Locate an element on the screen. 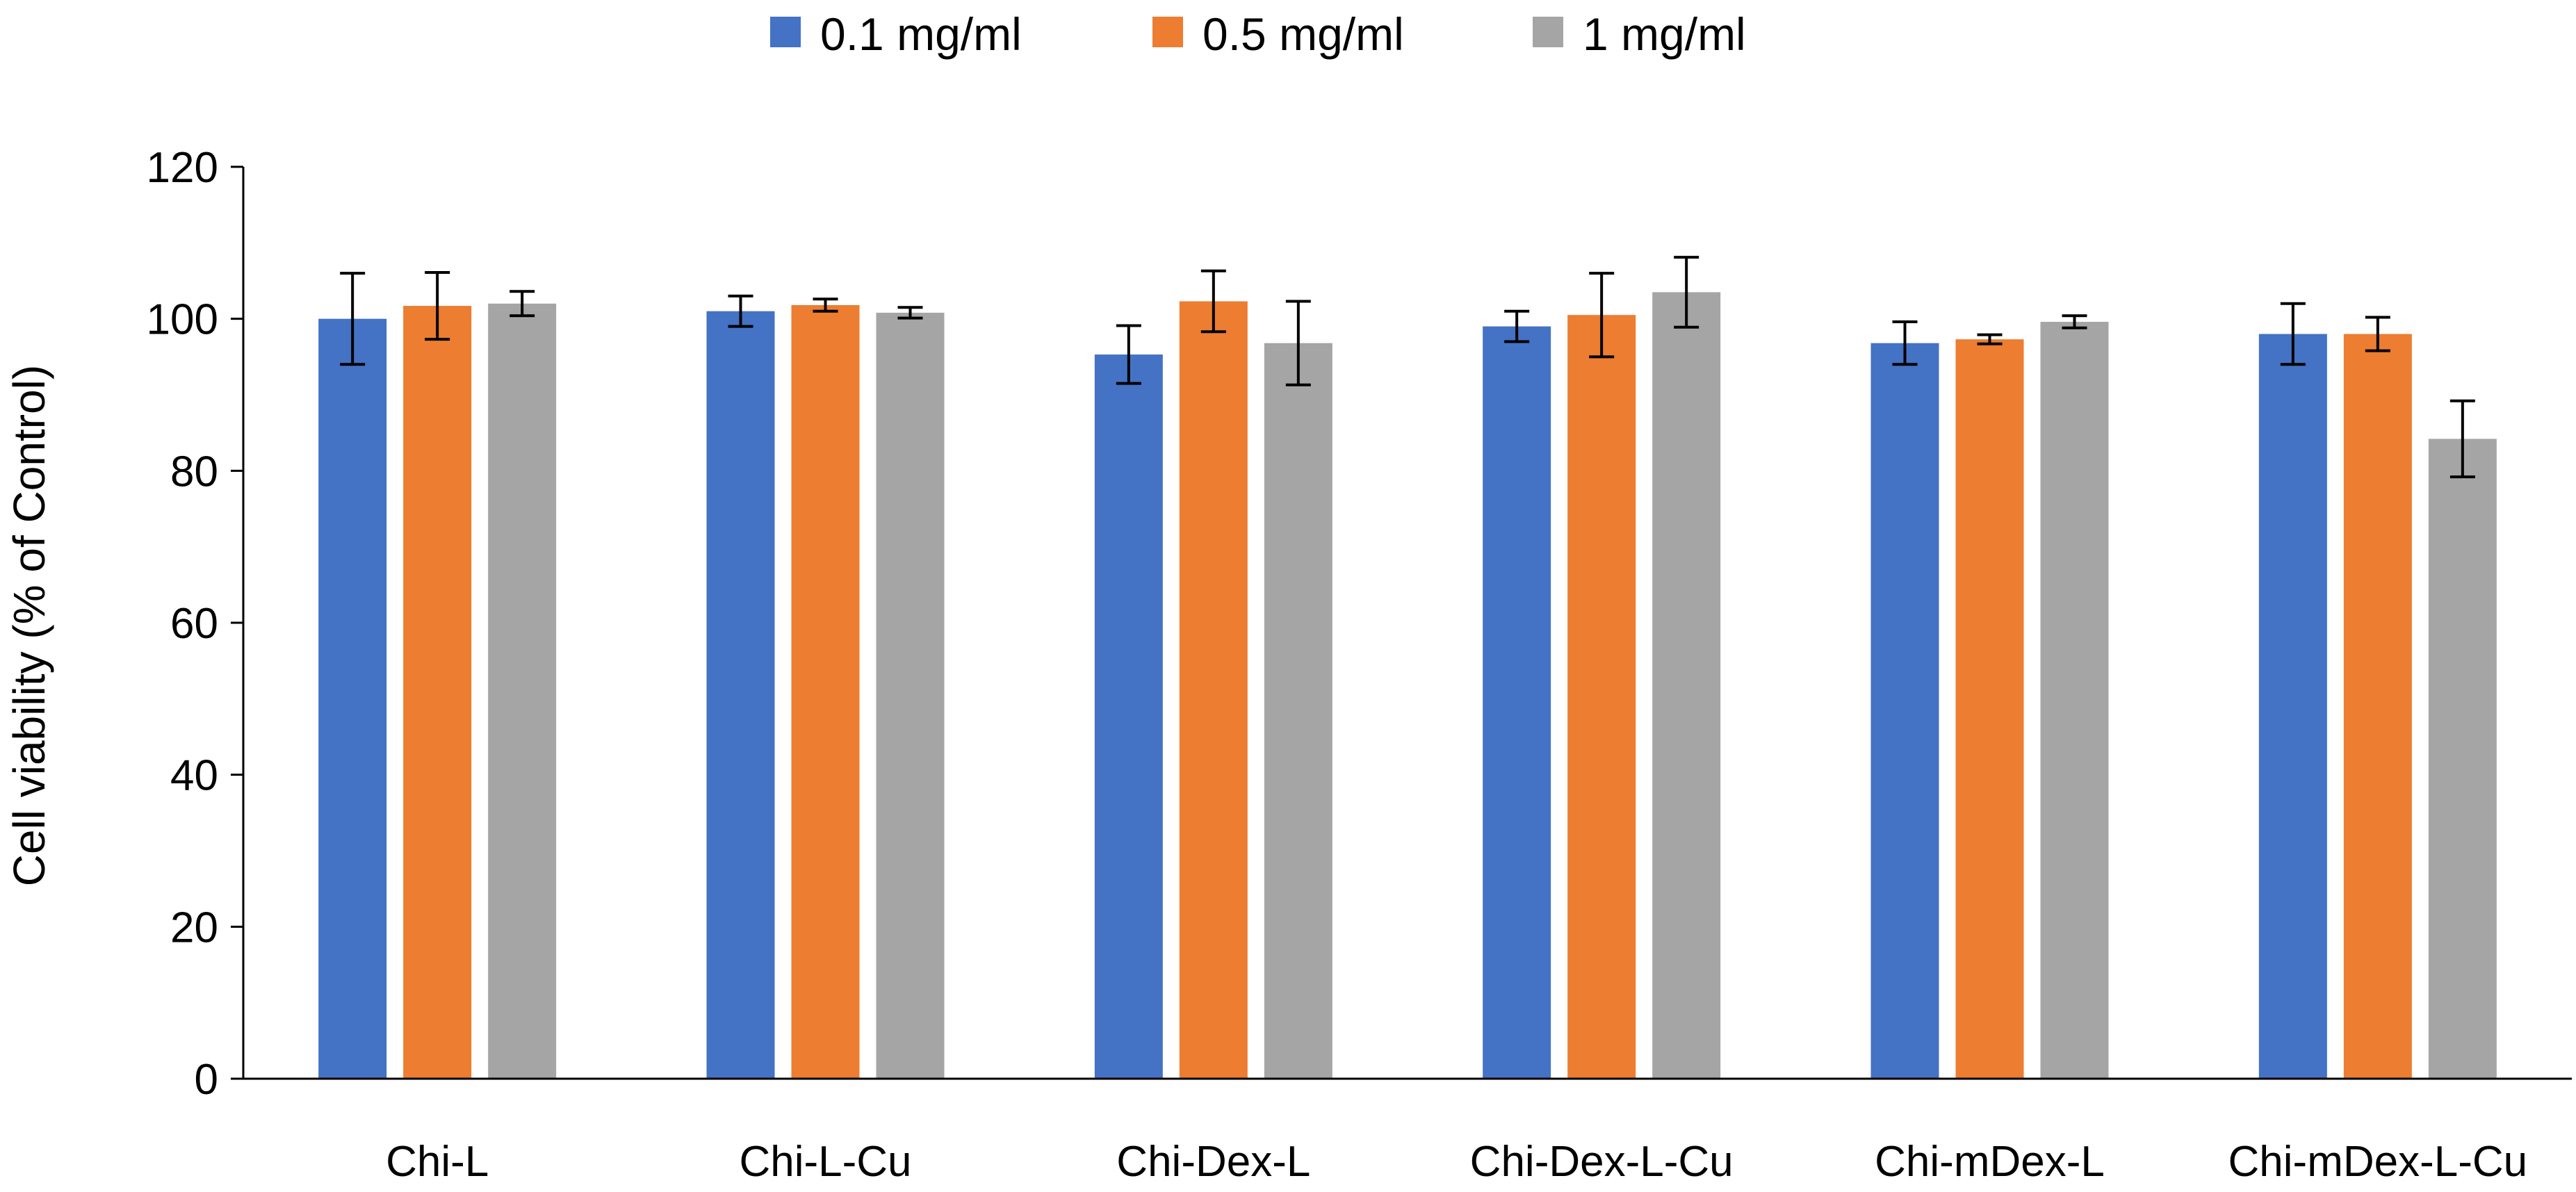  legend: 0.1 mg/ml 0.5 mg/ml 1 mg/ml is located at coordinates (1258, 34).